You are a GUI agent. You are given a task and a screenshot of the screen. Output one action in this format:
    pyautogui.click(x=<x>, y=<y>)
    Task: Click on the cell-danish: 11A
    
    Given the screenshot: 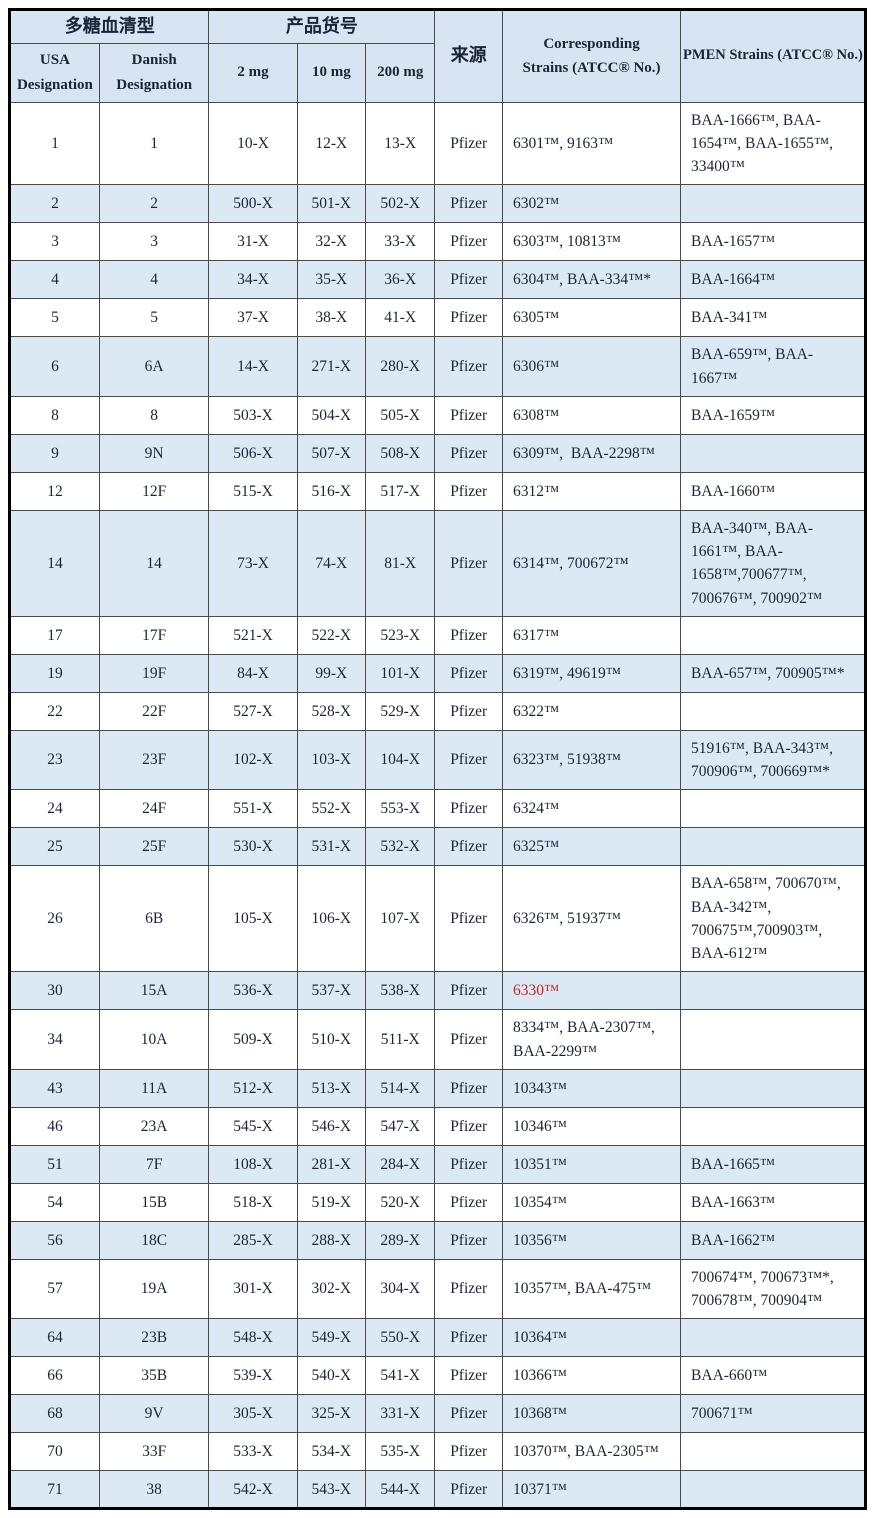 What is the action you would take?
    pyautogui.click(x=154, y=1088)
    